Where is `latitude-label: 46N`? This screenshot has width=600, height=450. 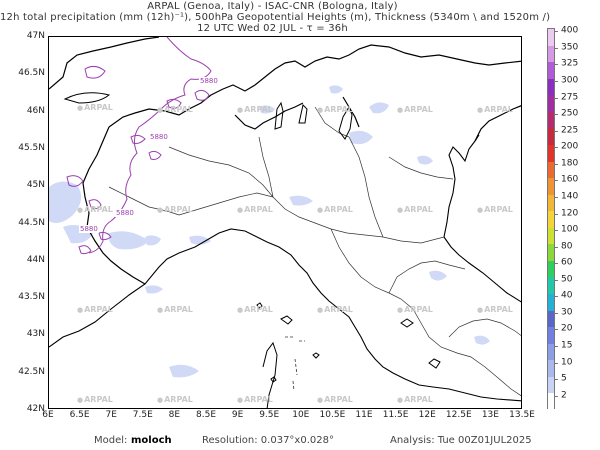 latitude-label: 46N is located at coordinates (35, 110).